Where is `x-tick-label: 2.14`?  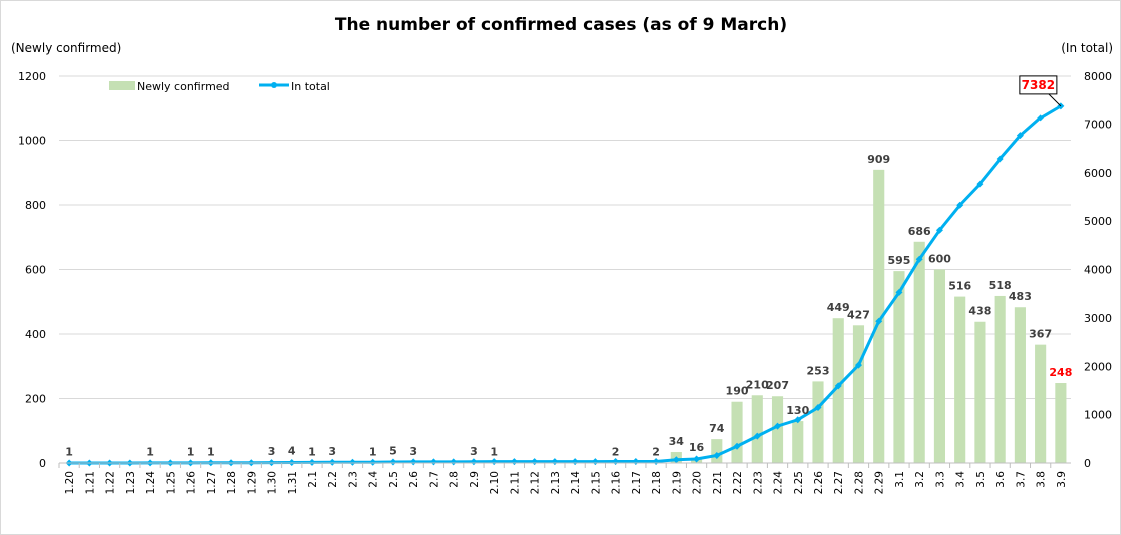
x-tick-label: 2.14 is located at coordinates (576, 483).